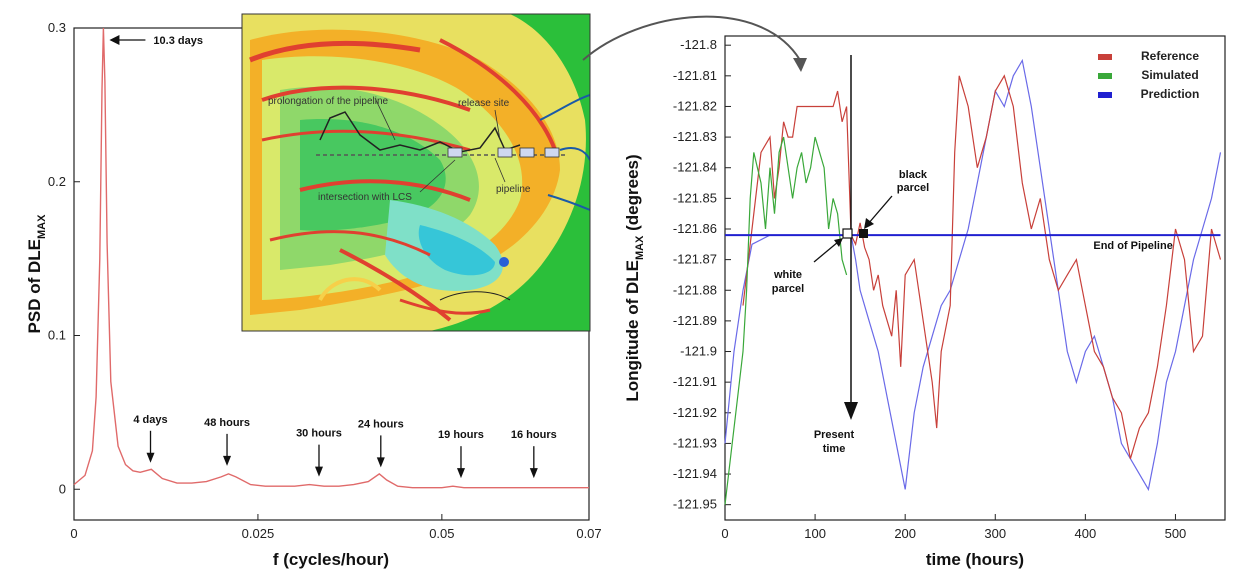  I want to click on svg-text: Longitude of DLEMAX (degrees), so click(634, 277).